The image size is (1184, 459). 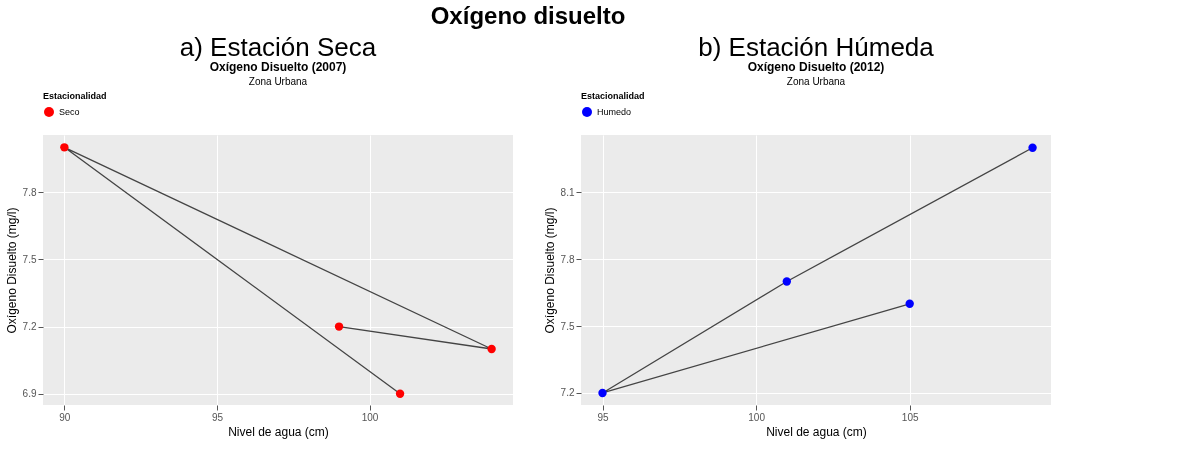 I want to click on x-tick-label: 105, so click(x=910, y=417).